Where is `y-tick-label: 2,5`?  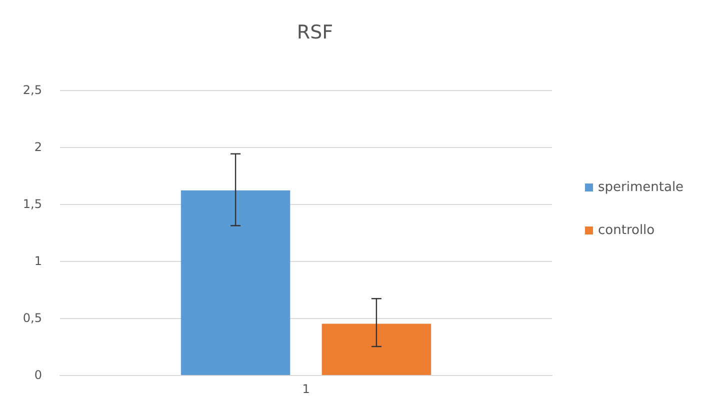 y-tick-label: 2,5 is located at coordinates (32, 90).